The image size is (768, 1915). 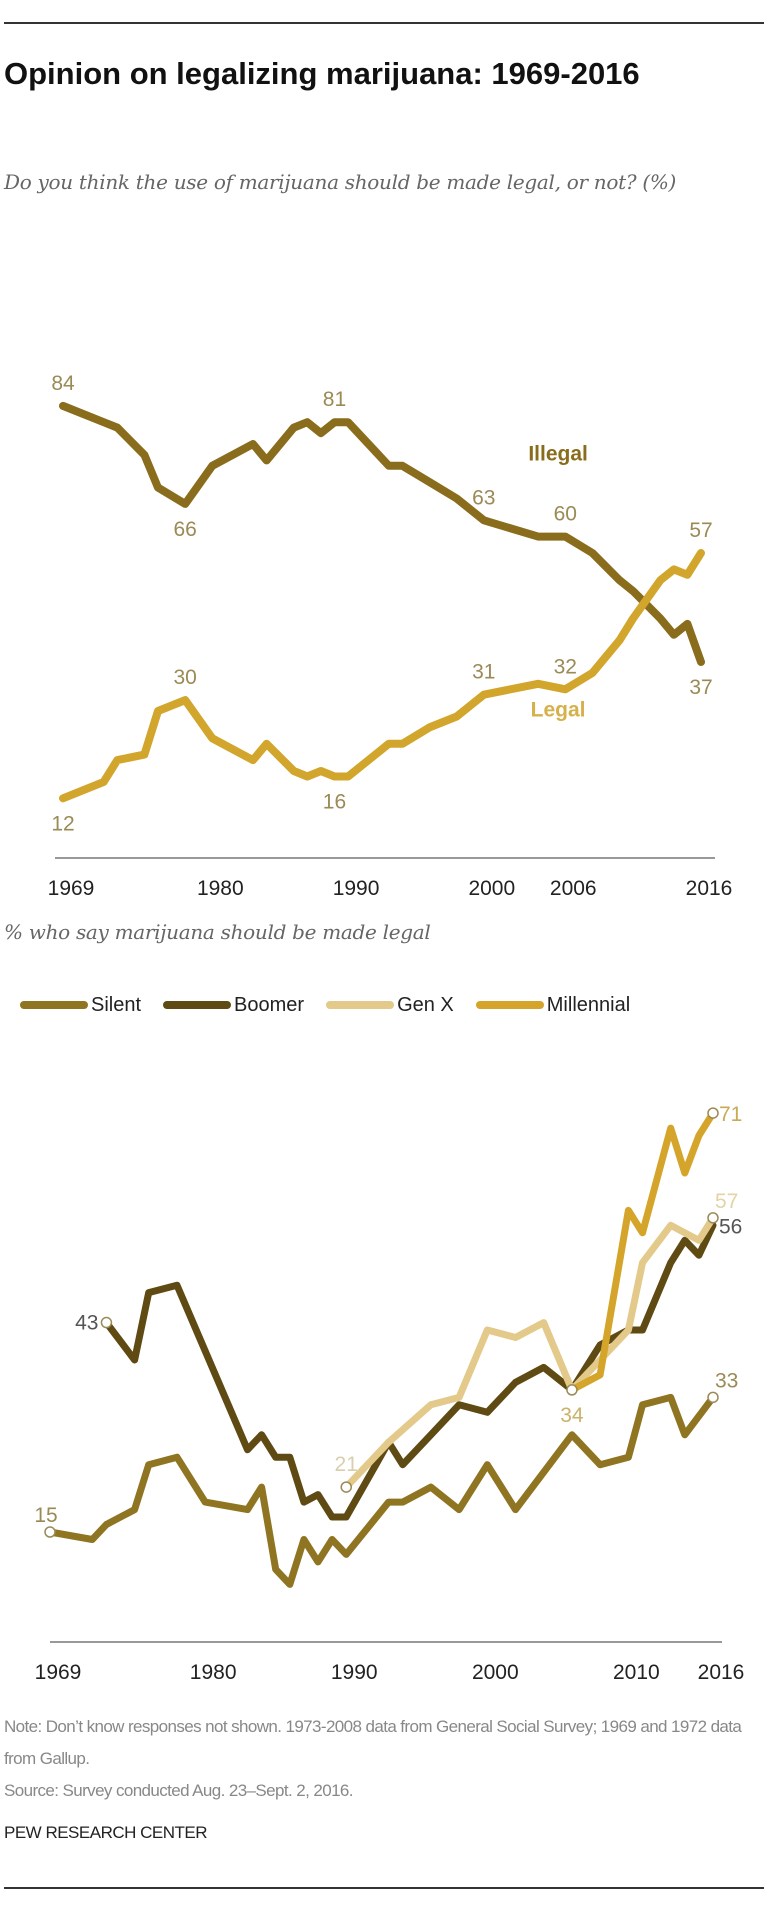 I want to click on series-line-illegal, so click(x=382, y=533).